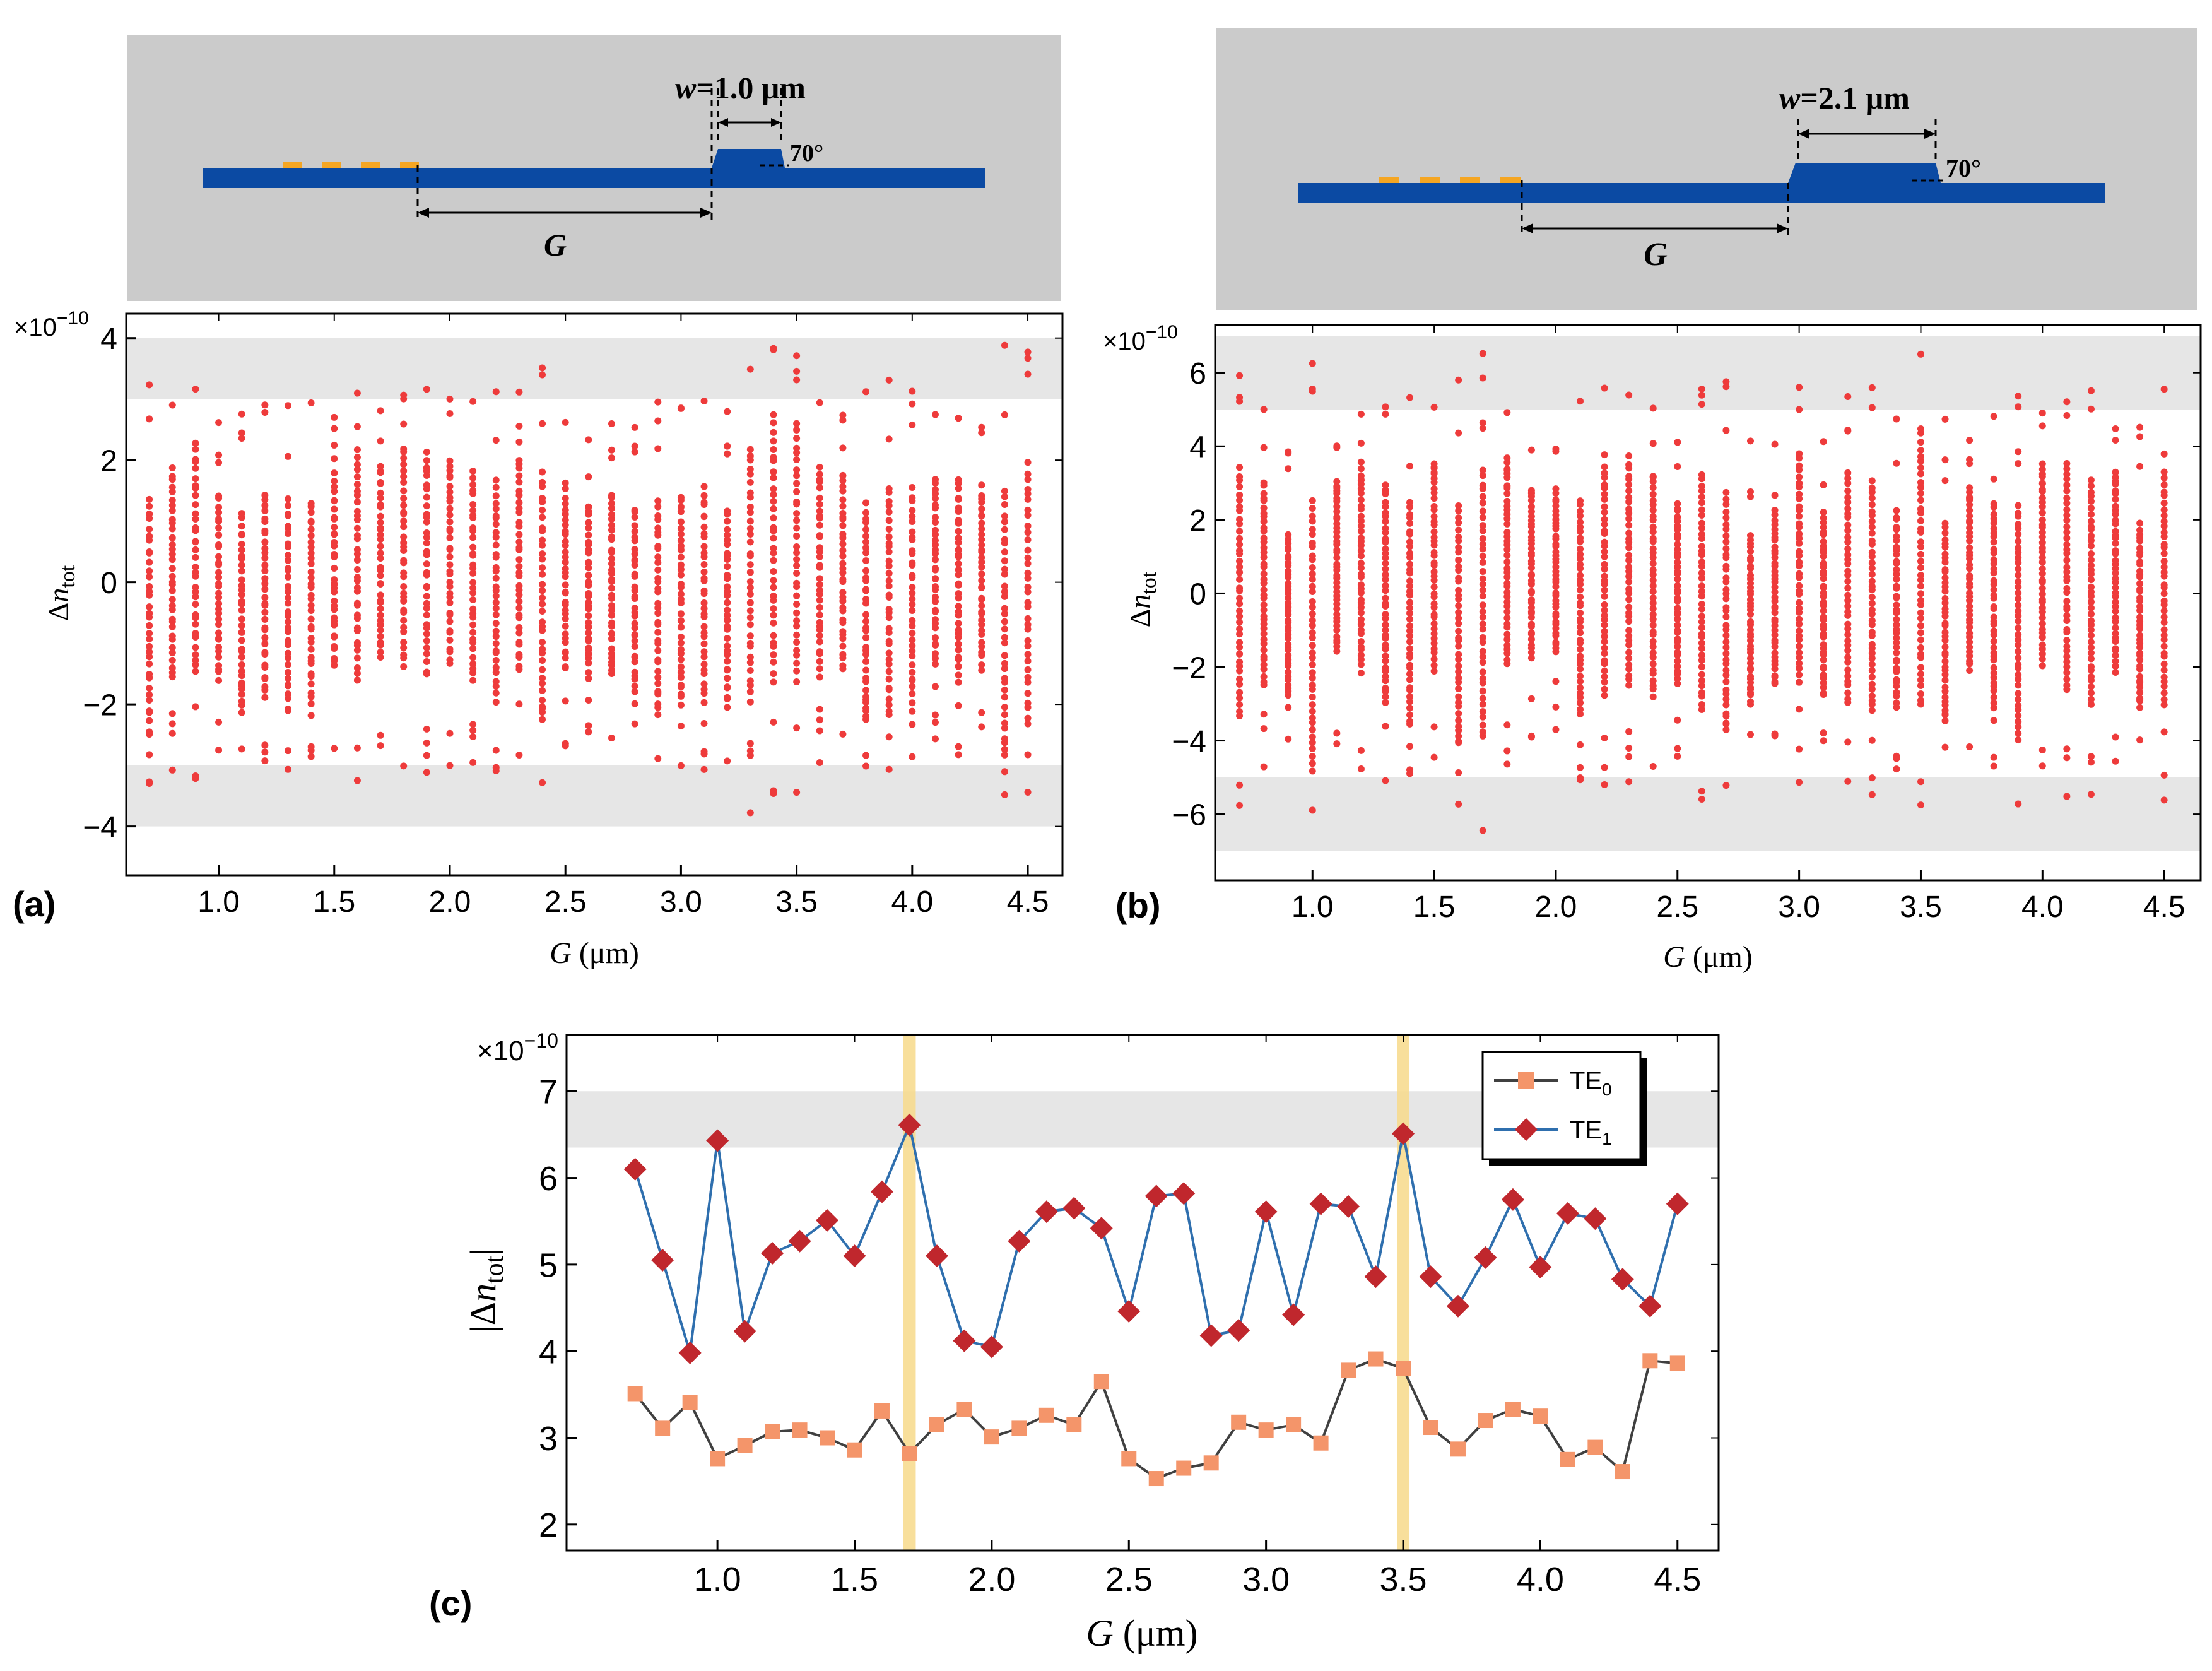  Describe the element at coordinates (1142, 599) in the screenshot. I see `y-axis-label-b: Δntot` at that location.